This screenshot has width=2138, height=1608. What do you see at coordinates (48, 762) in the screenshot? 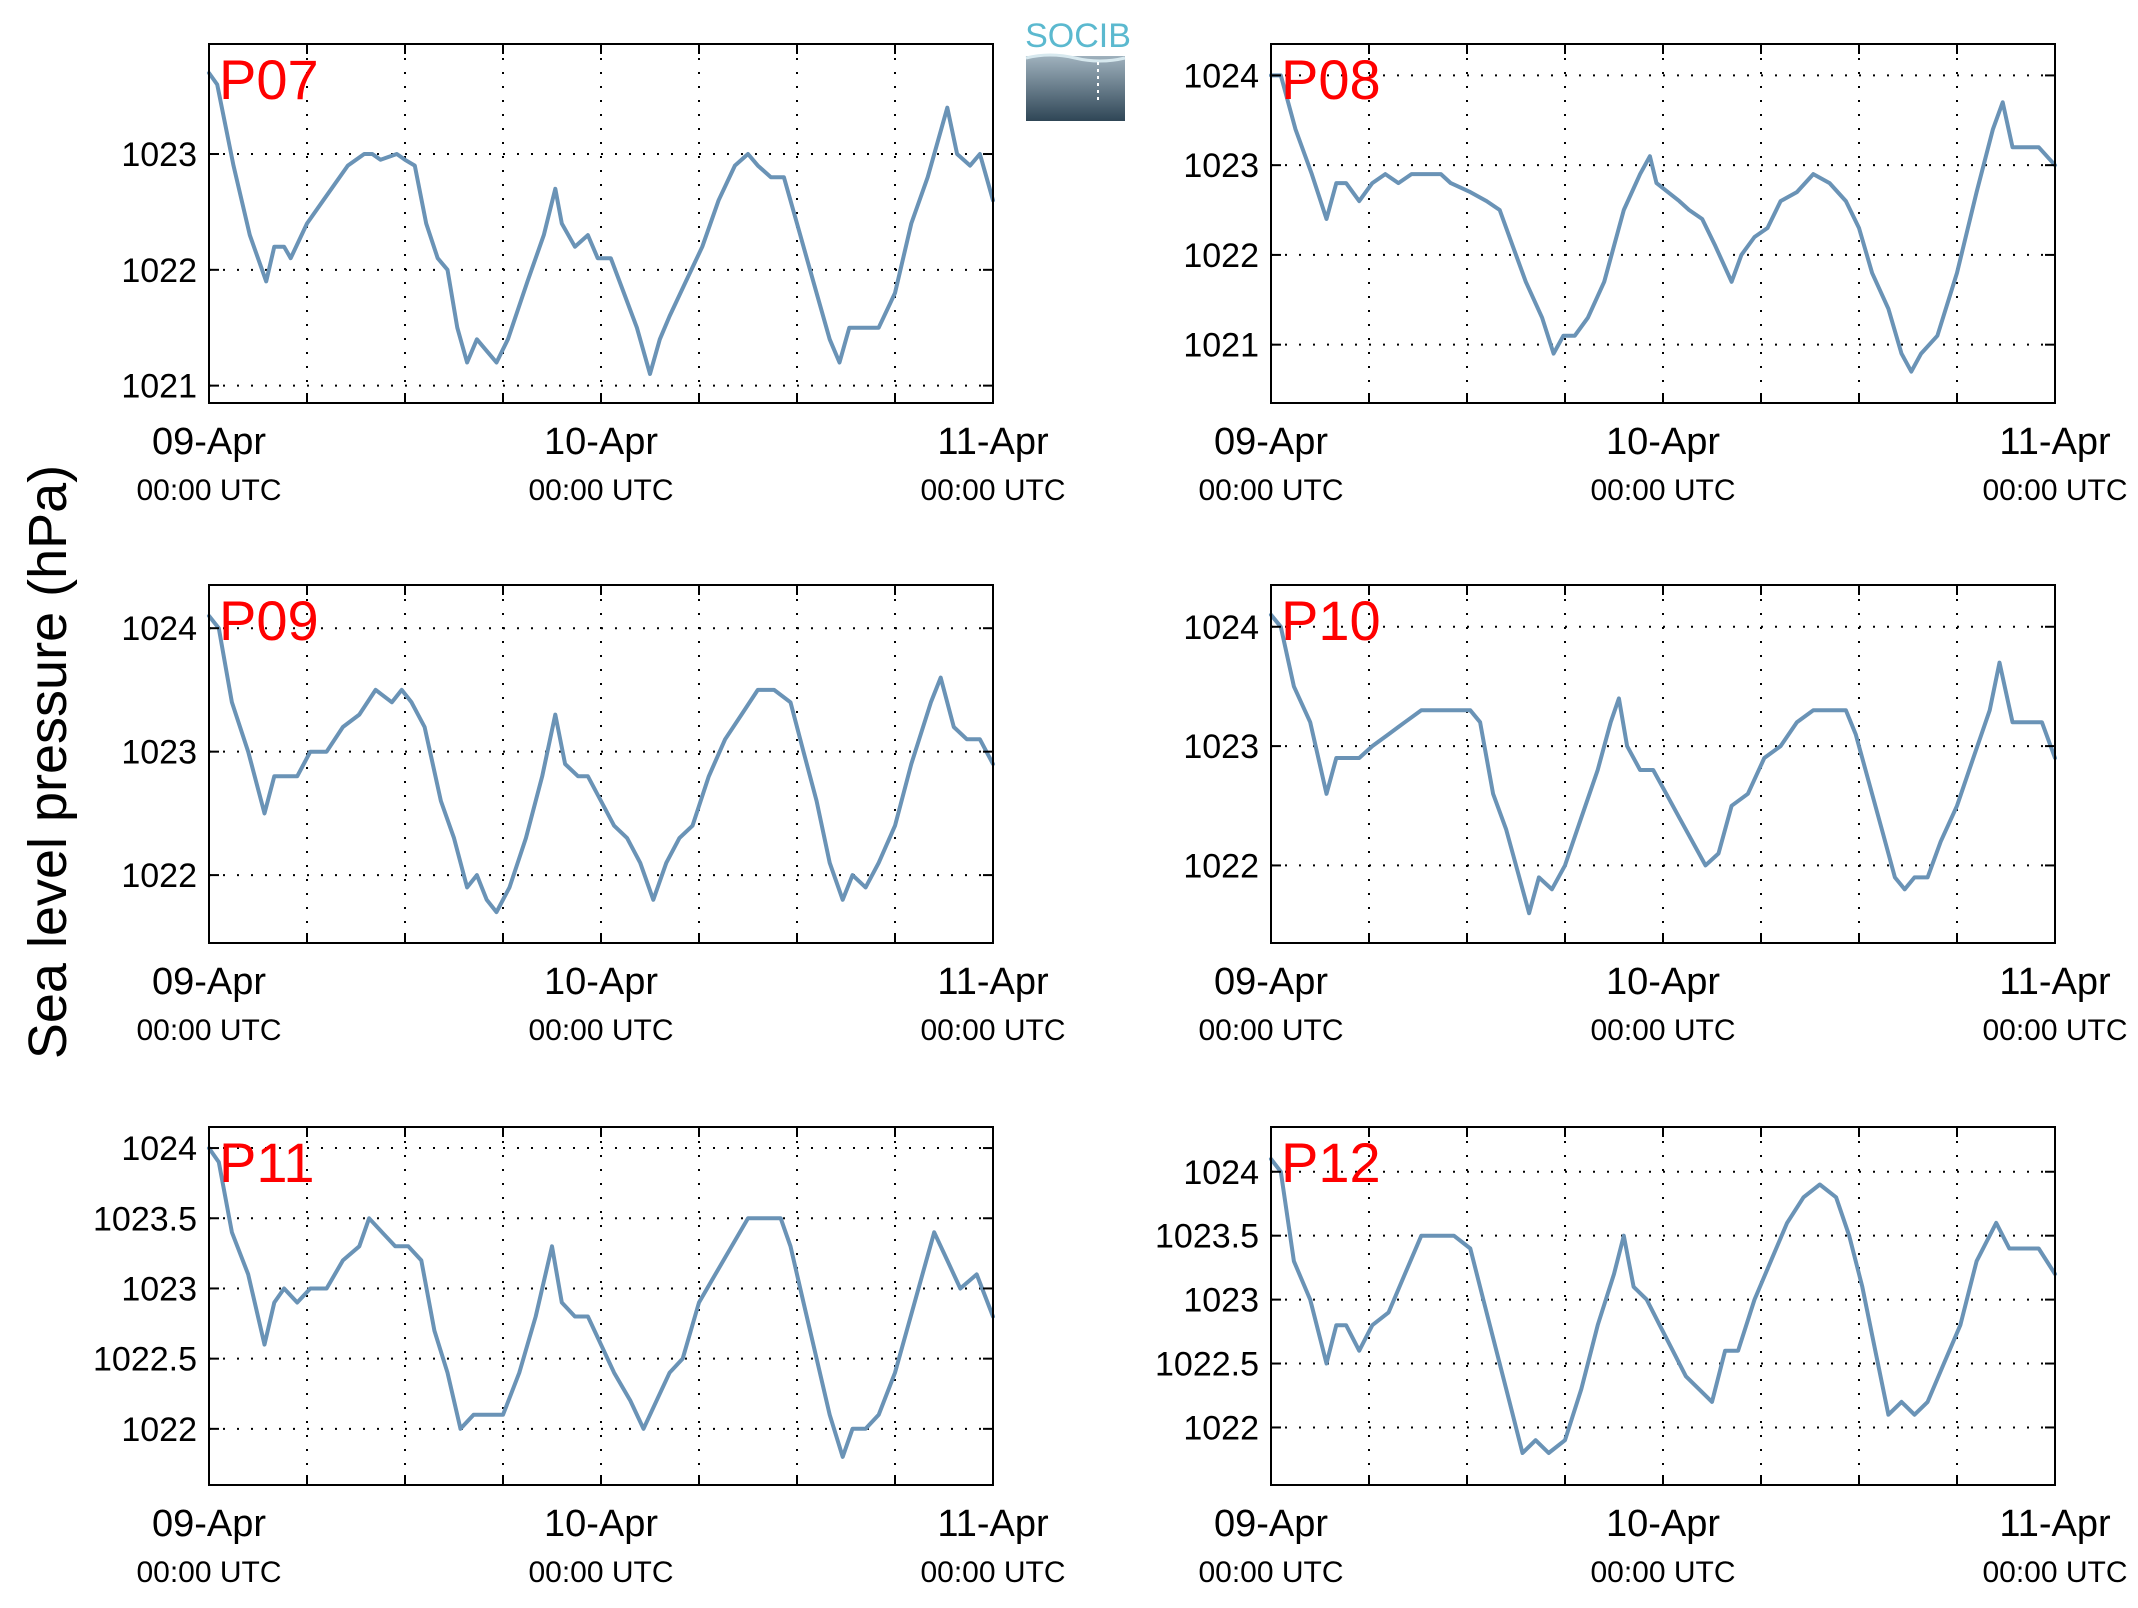
I see `y-axis-label: Sea level pressure (hPa)` at bounding box center [48, 762].